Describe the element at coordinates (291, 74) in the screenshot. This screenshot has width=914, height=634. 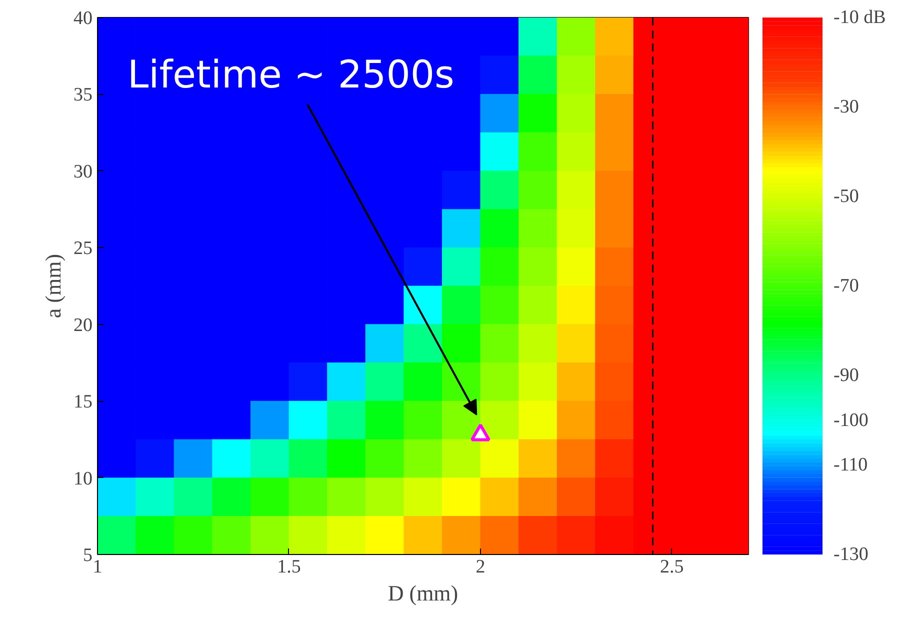
I see `annotation: Lifetime ~ 2500s` at that location.